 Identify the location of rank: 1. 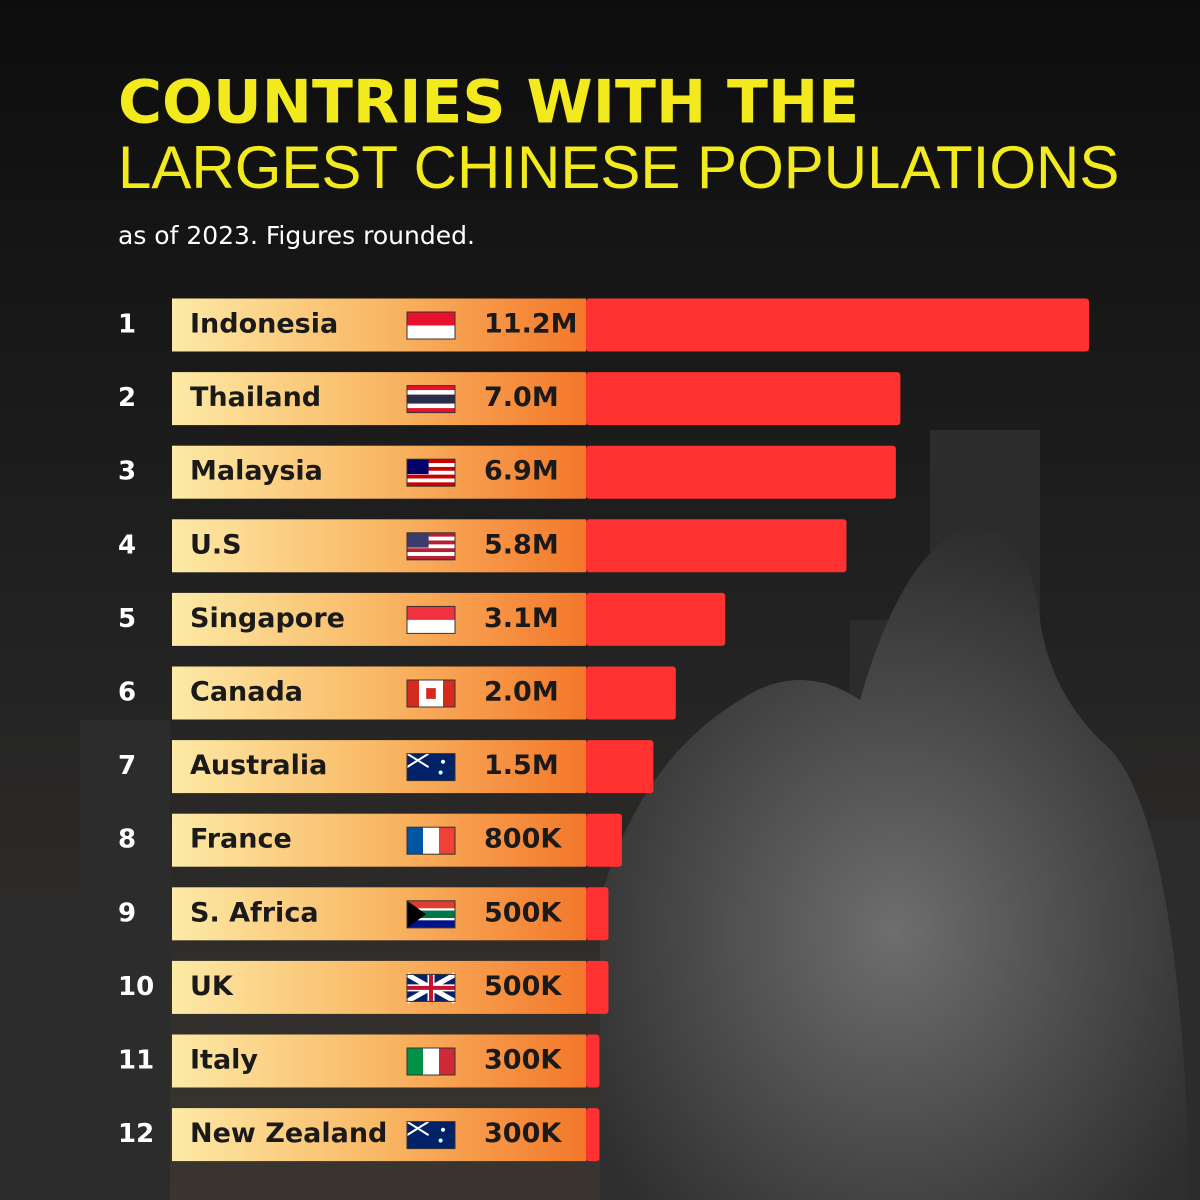
(127, 325).